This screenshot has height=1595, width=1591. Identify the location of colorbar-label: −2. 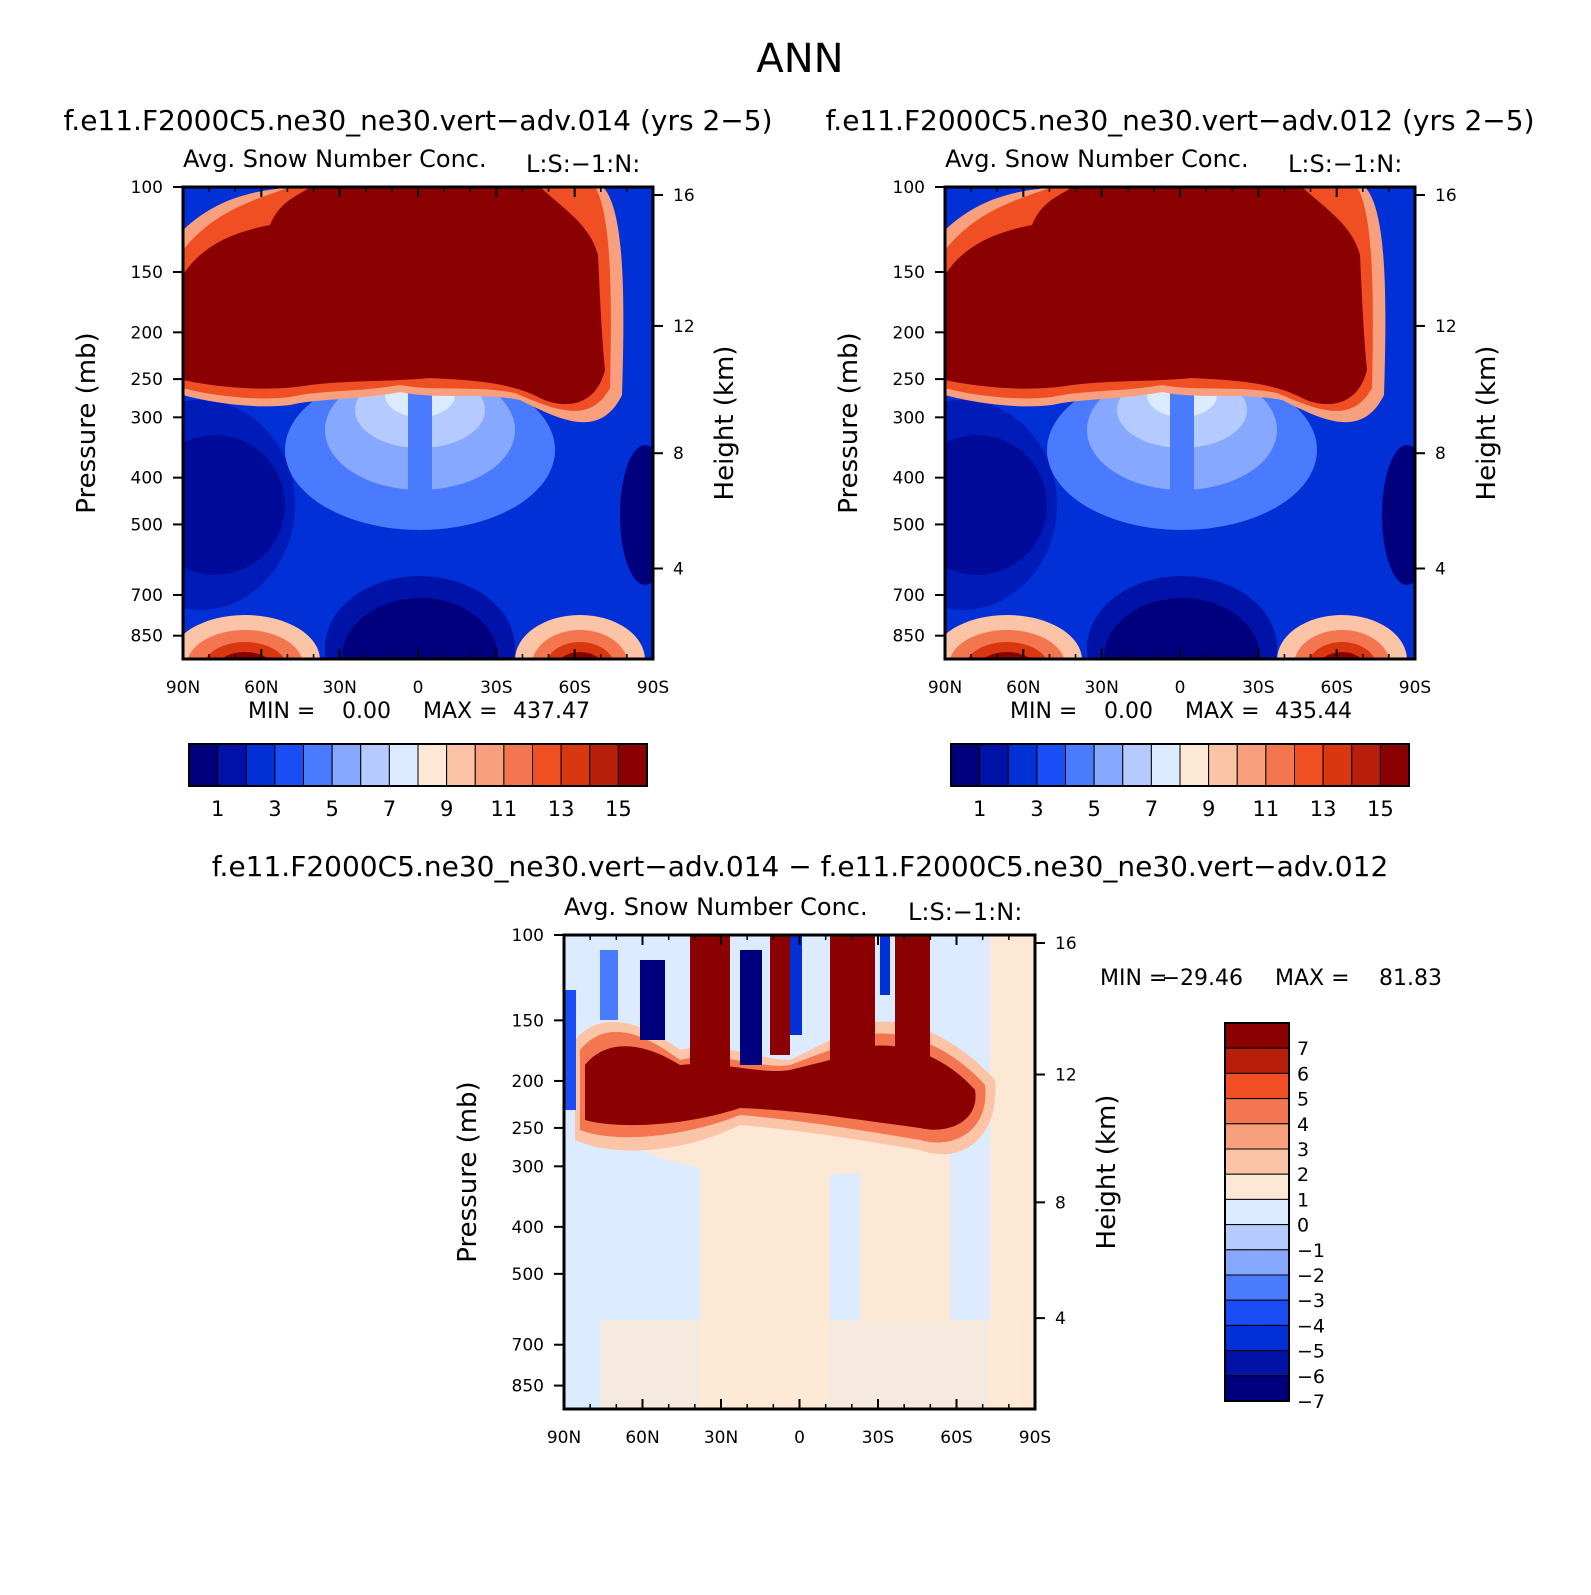
(1311, 1276).